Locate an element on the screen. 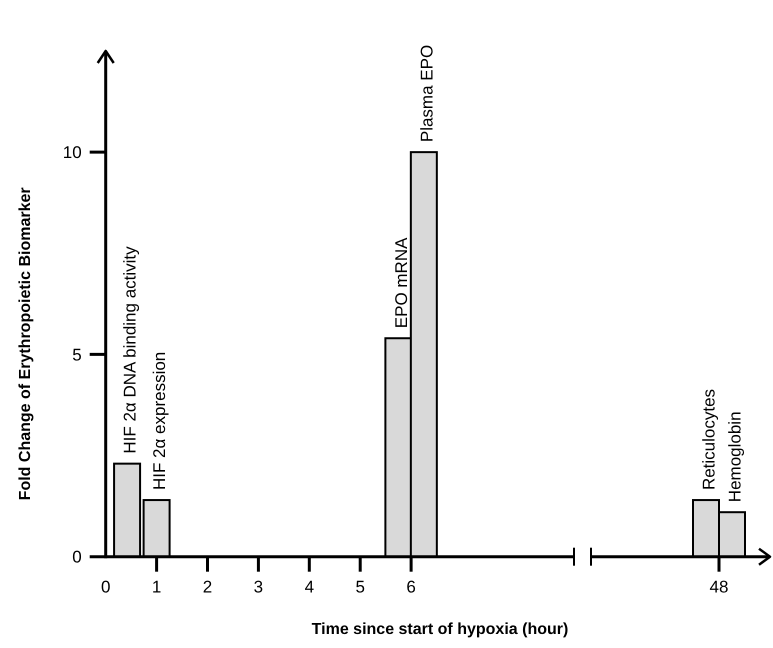 Image resolution: width=773 pixels, height=648 pixels. y-tick-label: 5 is located at coordinates (77, 354).